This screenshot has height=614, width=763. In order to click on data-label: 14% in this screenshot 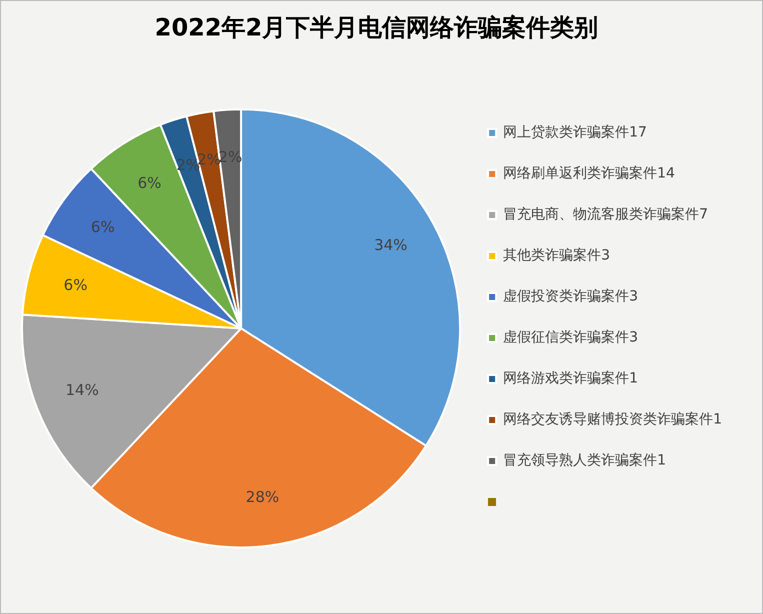, I will do `click(82, 390)`.